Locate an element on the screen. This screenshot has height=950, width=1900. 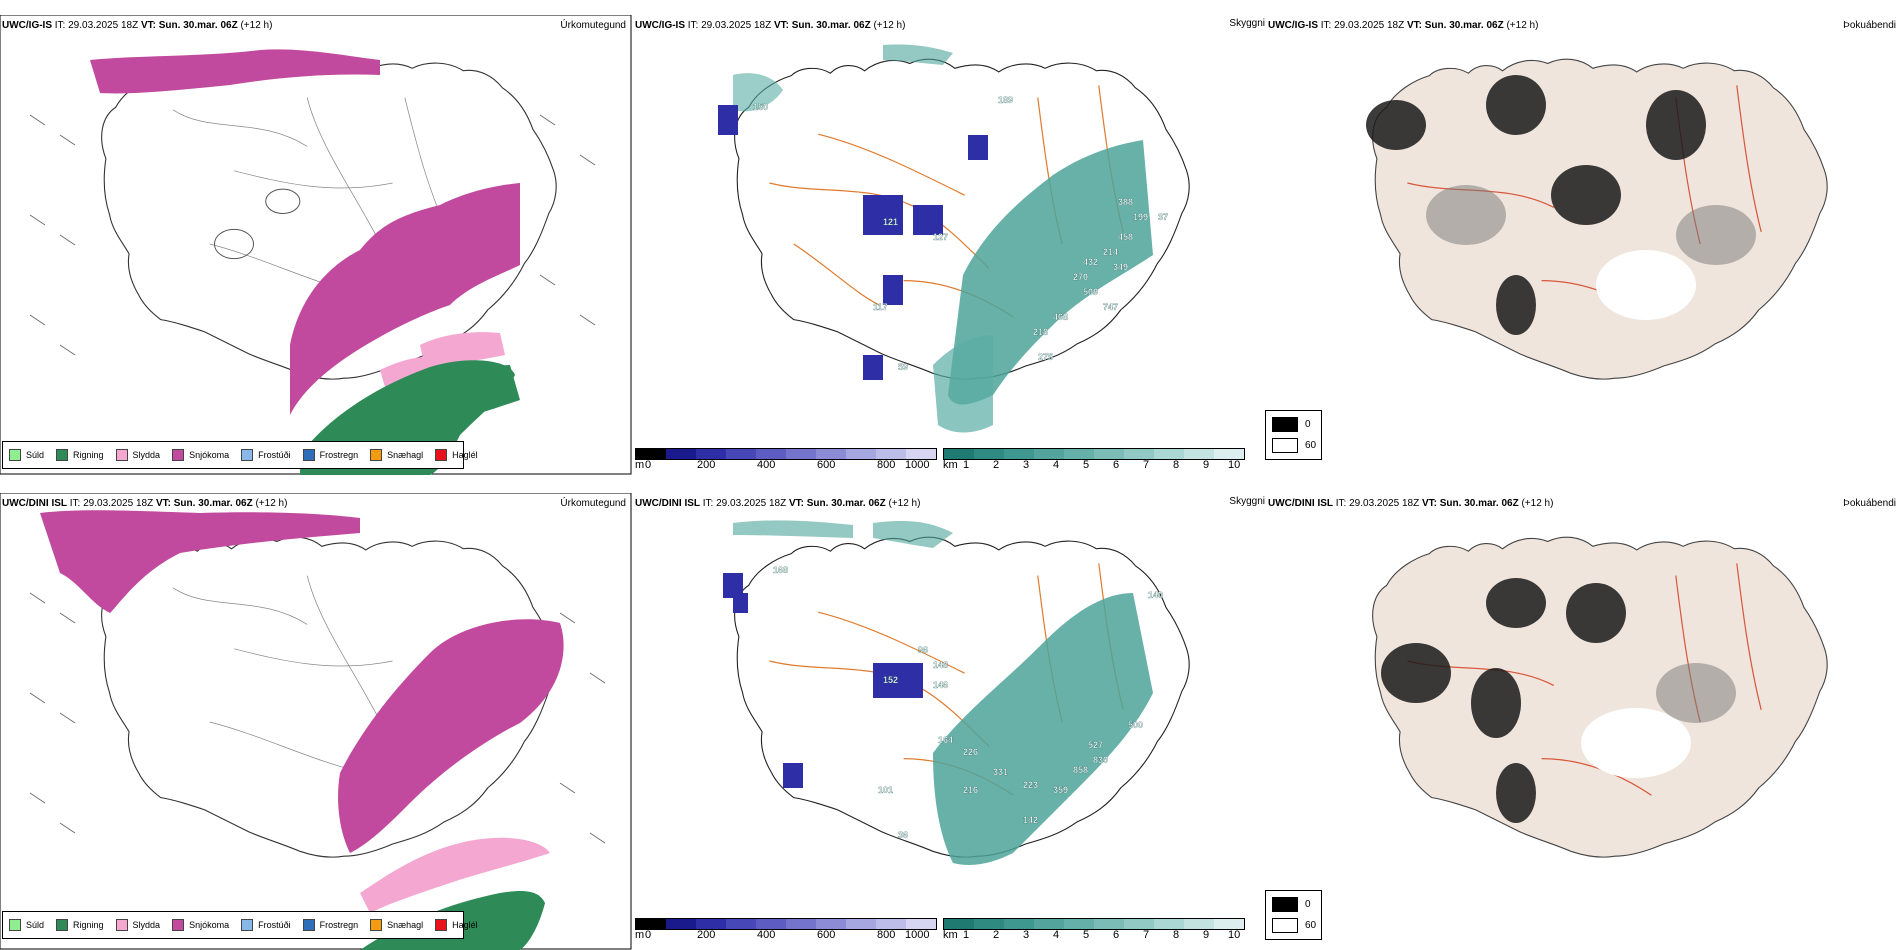
fog-legend-top: 0 60 is located at coordinates (1293, 435).